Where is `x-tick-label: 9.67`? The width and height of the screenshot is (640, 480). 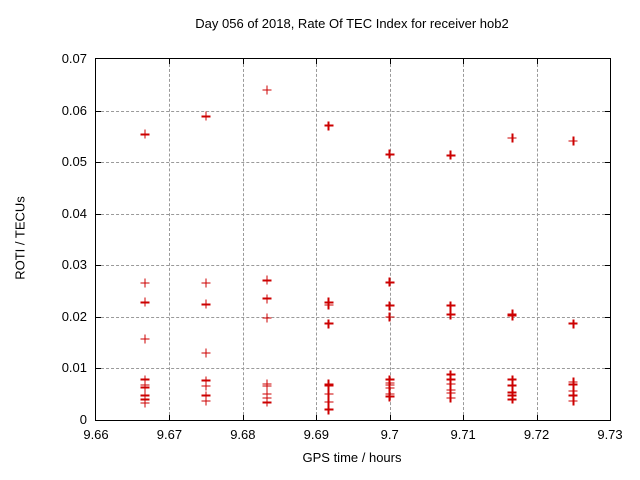 x-tick-label: 9.67 is located at coordinates (169, 434).